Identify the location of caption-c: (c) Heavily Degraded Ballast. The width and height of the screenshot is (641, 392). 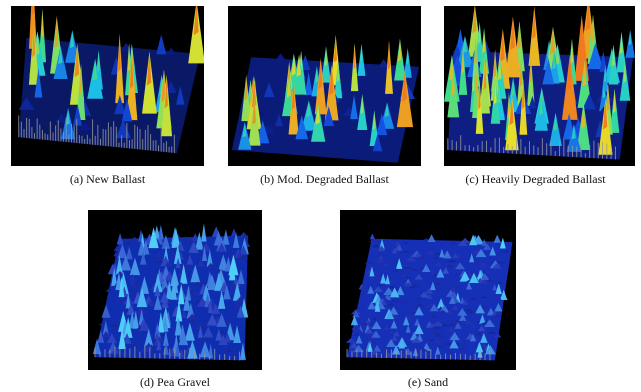
(535, 179).